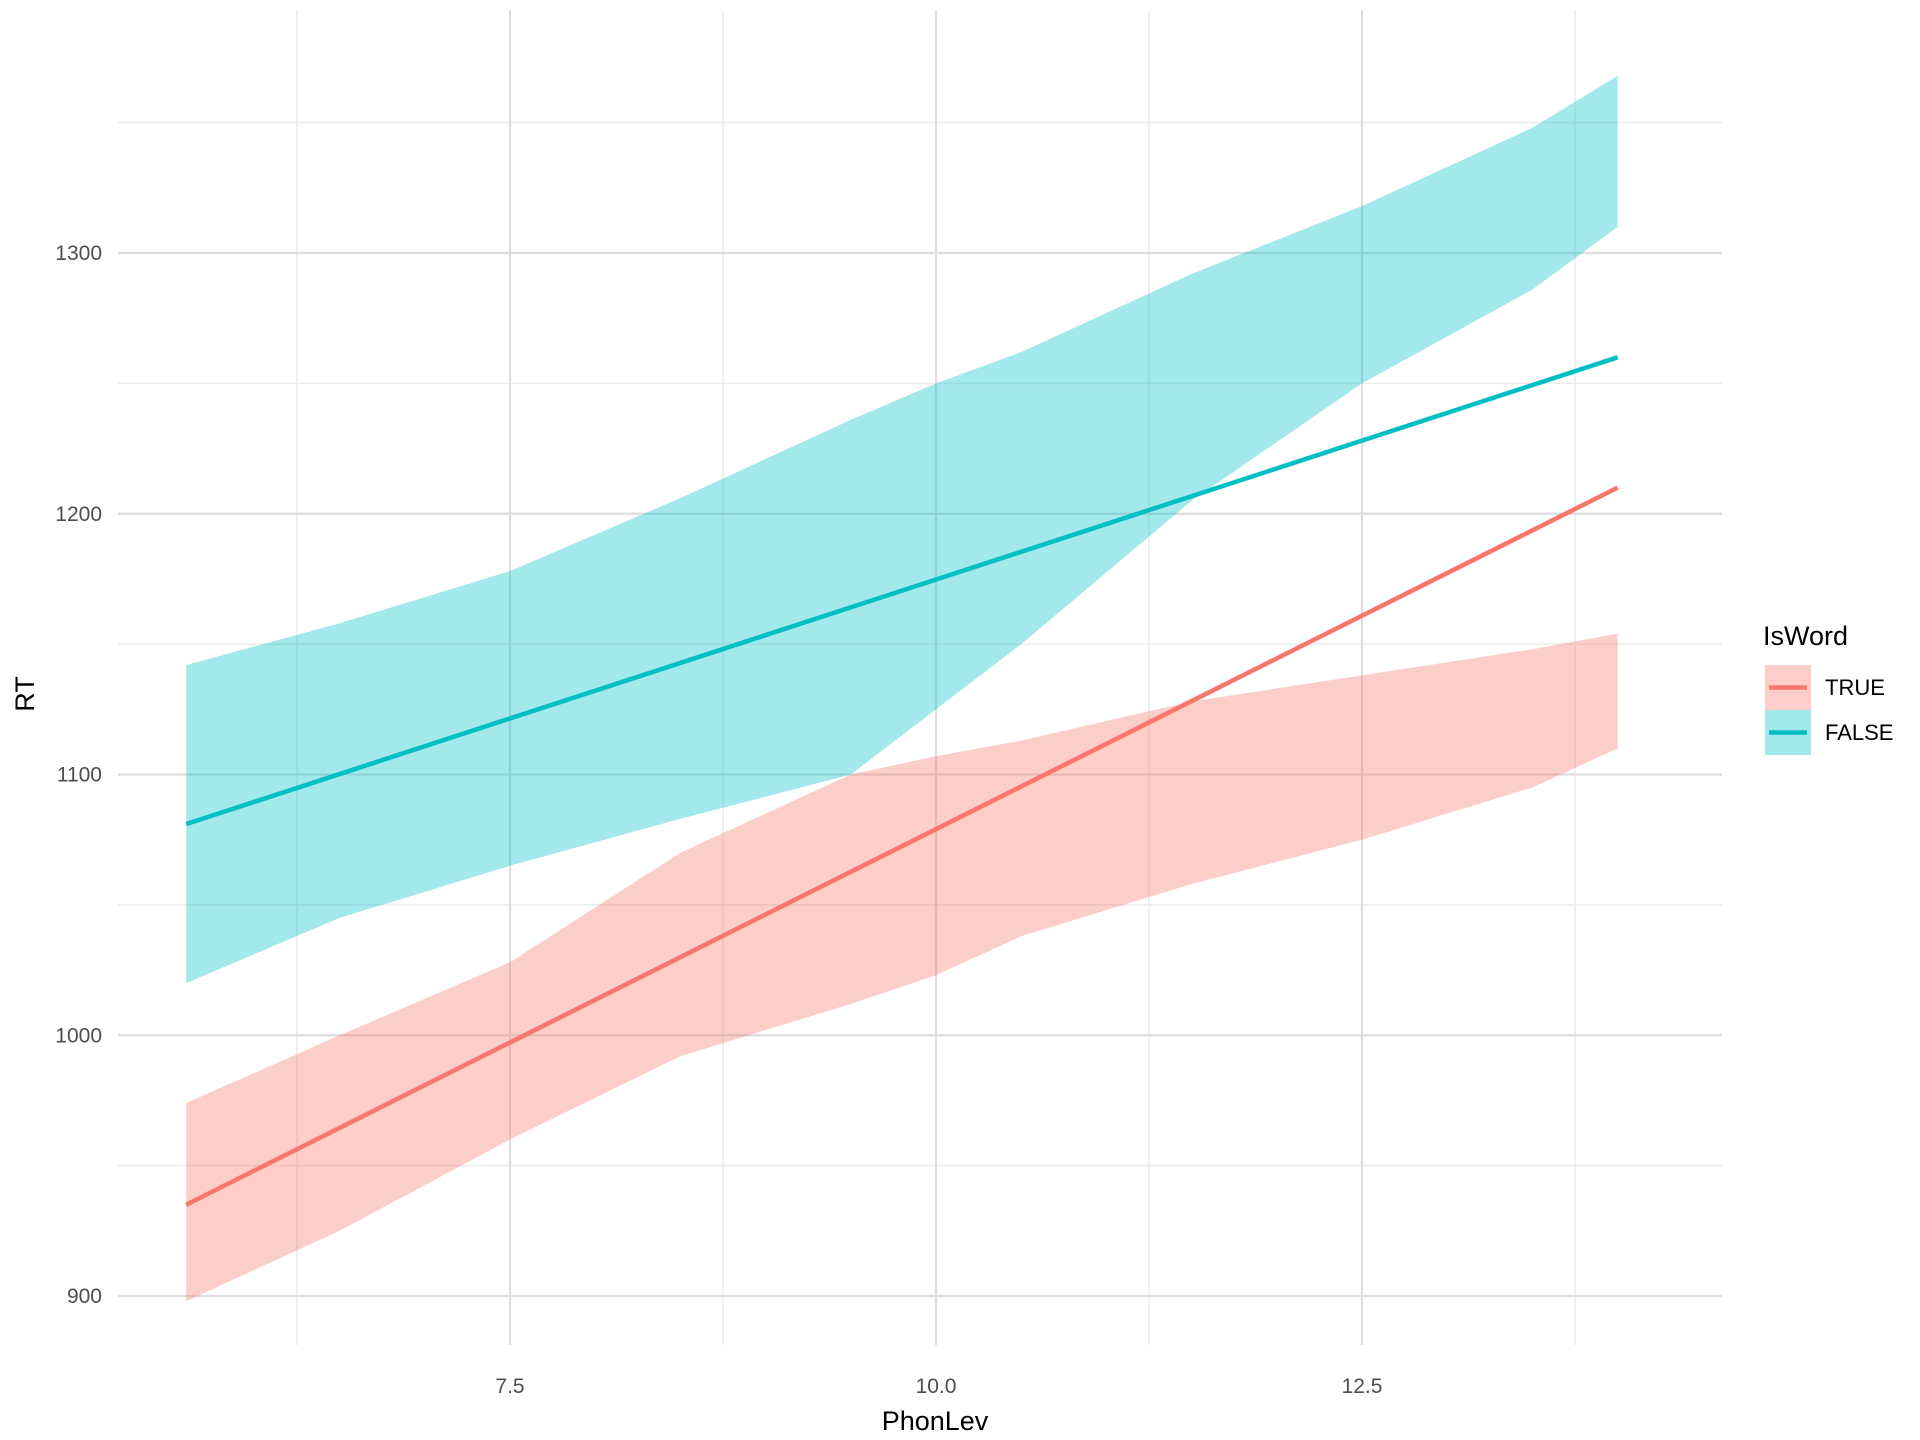 The width and height of the screenshot is (1920, 1440). What do you see at coordinates (84, 1296) in the screenshot?
I see `y-tick-label: 900` at bounding box center [84, 1296].